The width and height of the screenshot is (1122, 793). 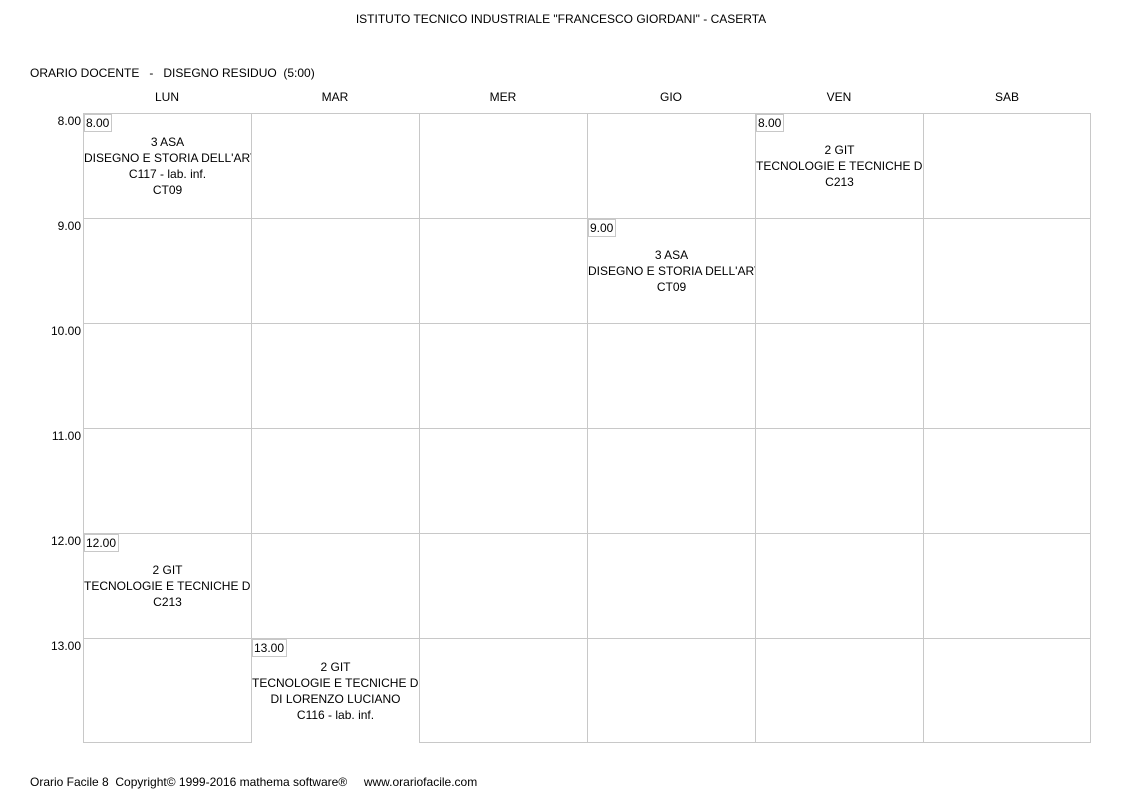 I want to click on lesson-start-time: 9.00, so click(x=602, y=228).